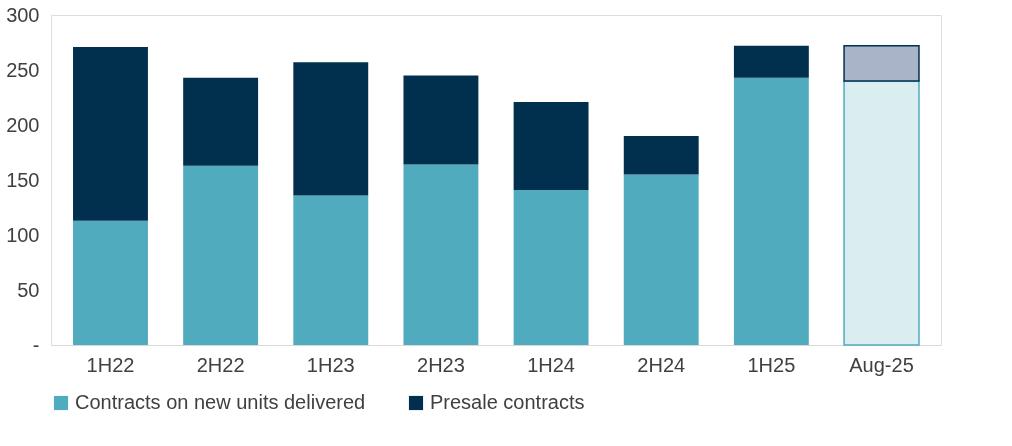  What do you see at coordinates (220, 364) in the screenshot?
I see `x-tick-label: 2H22` at bounding box center [220, 364].